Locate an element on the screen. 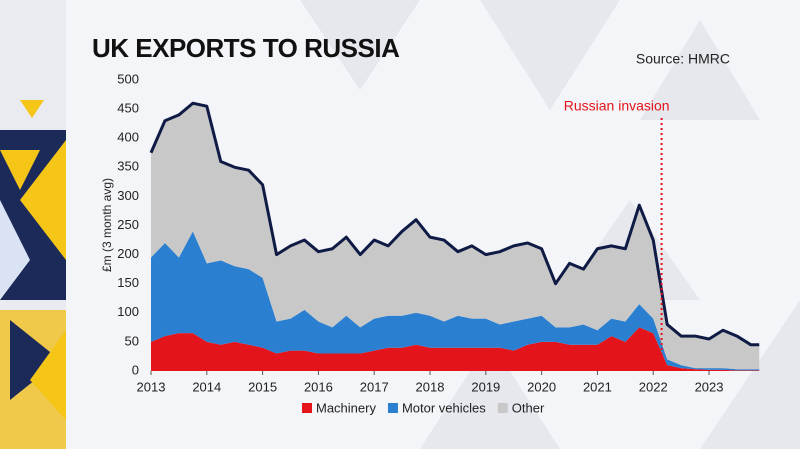  y-tick-label: 500 is located at coordinates (128, 78).